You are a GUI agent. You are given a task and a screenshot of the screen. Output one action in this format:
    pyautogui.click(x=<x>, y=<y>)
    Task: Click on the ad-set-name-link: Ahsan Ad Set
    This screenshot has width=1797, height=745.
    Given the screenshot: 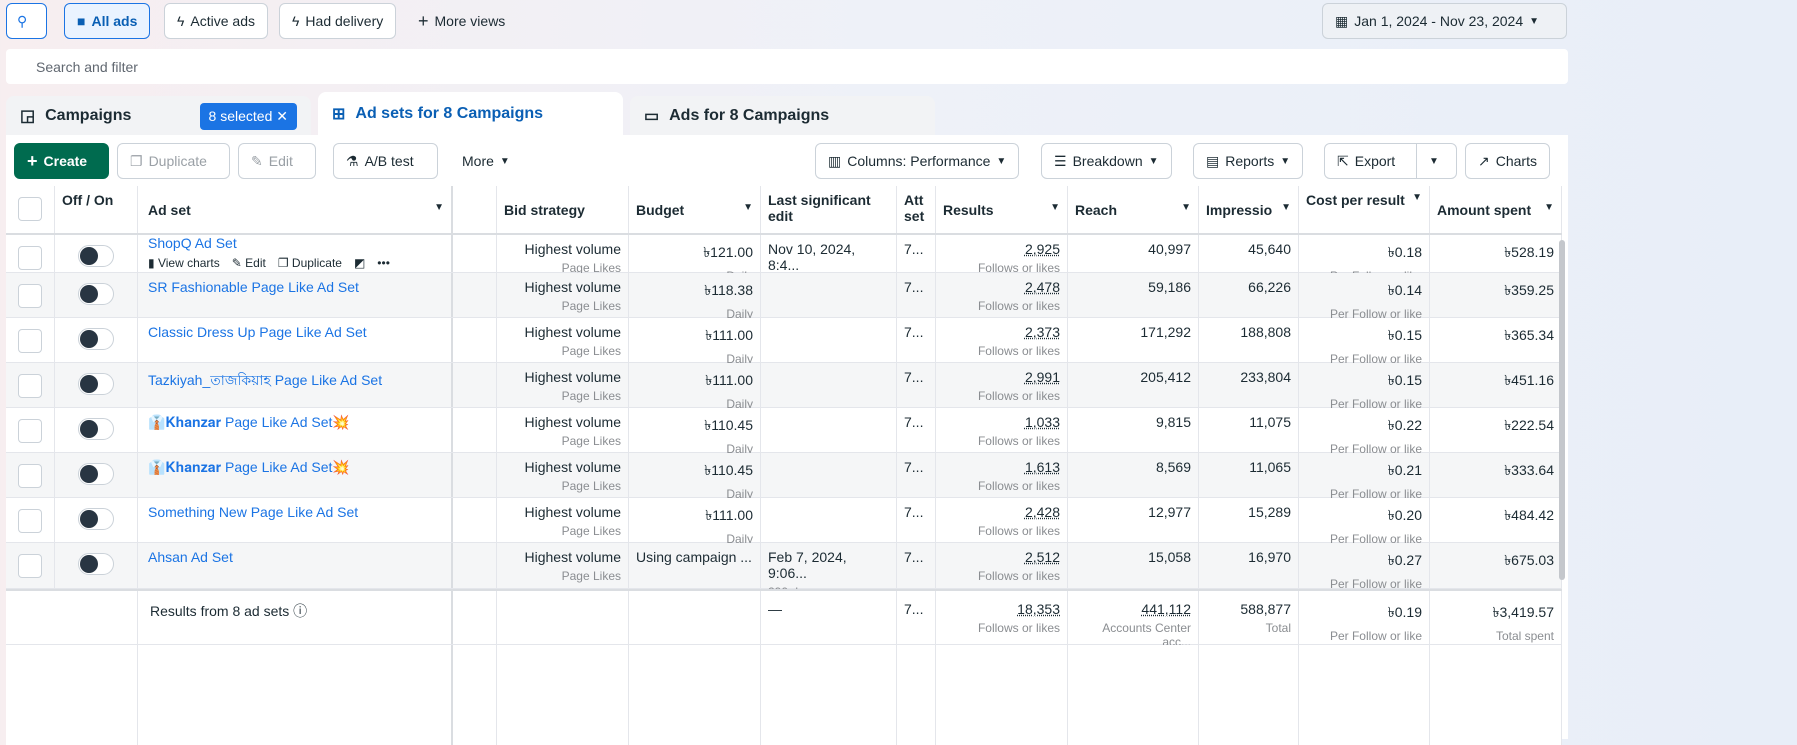 What is the action you would take?
    pyautogui.click(x=190, y=557)
    